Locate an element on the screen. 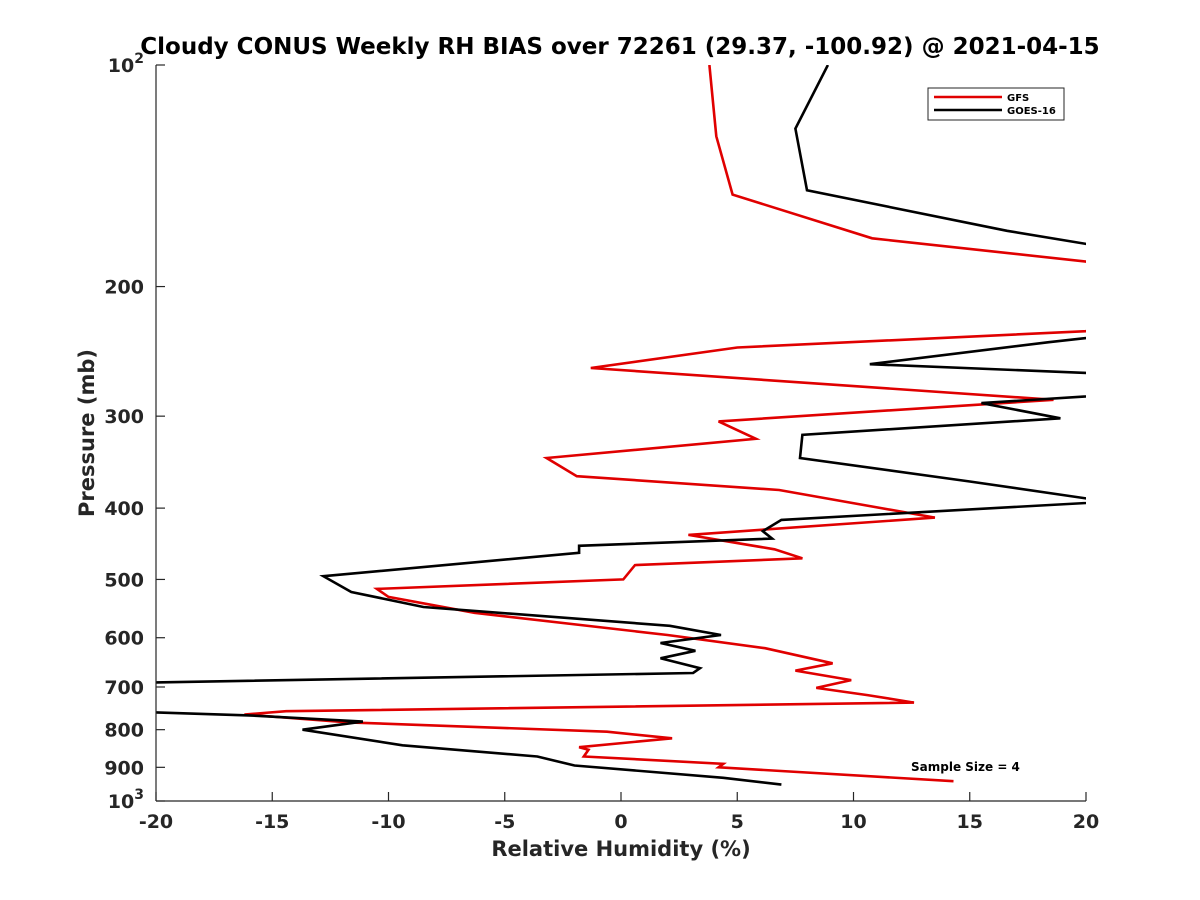 The width and height of the screenshot is (1200, 900). x-axis-ticks: -20 -15 -10 -5 0 5 10 15 20 is located at coordinates (619, 812).